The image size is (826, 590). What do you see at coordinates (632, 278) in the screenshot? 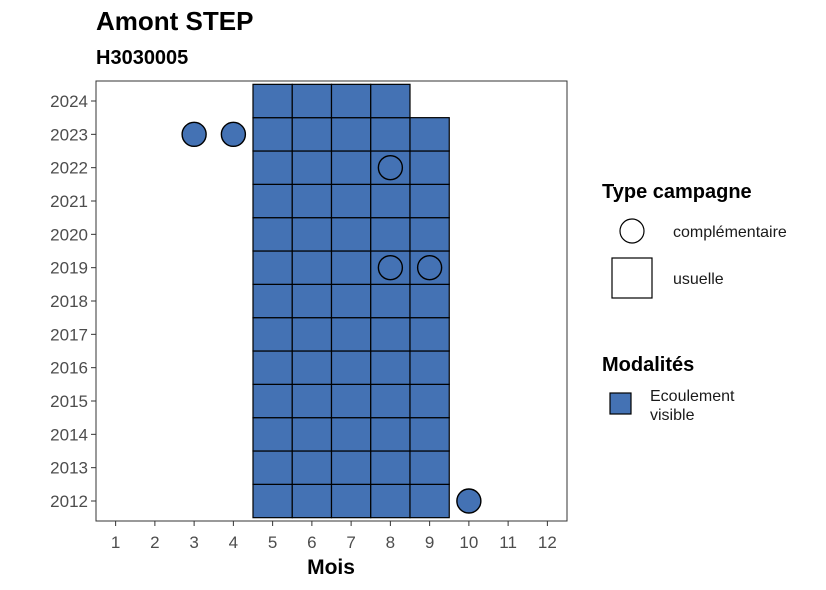
I see `legend-square-symbol` at bounding box center [632, 278].